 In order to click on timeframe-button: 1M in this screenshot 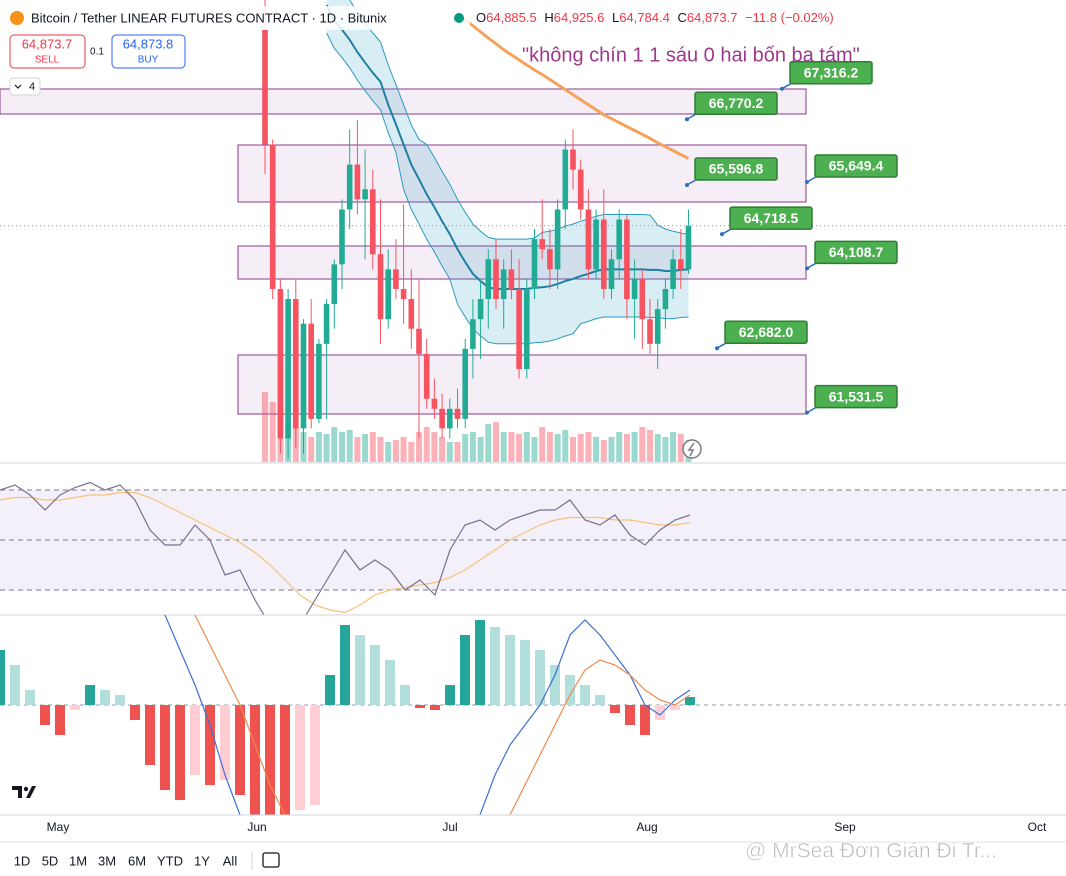, I will do `click(78, 860)`.